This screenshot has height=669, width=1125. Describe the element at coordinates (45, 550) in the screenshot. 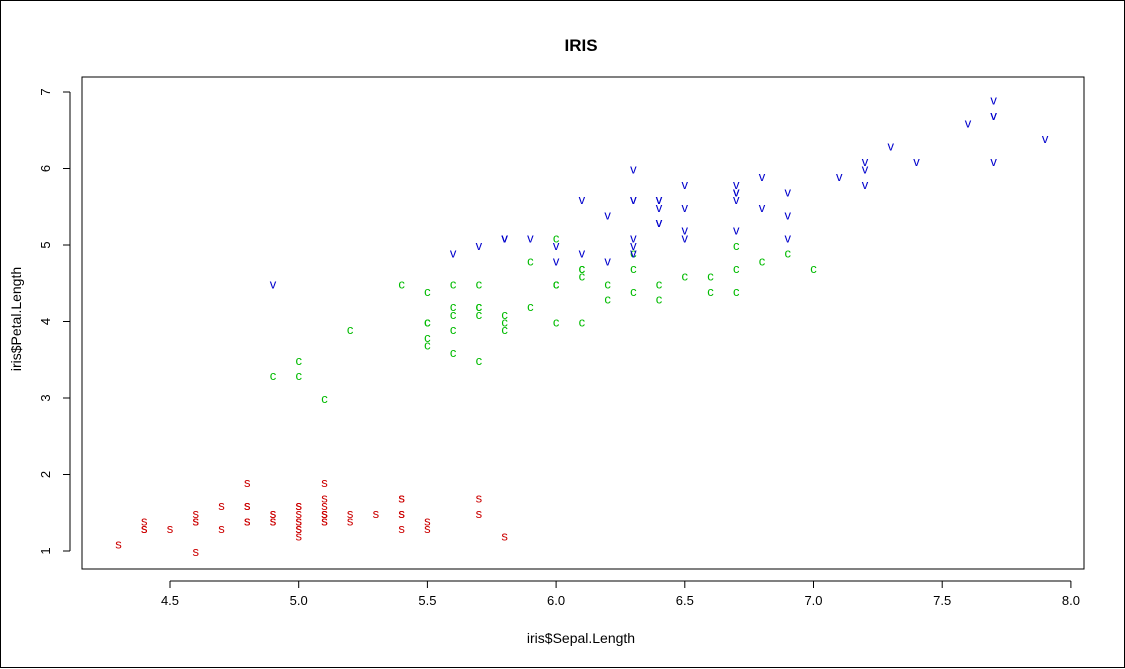

I see `y-tick-label: 1` at that location.